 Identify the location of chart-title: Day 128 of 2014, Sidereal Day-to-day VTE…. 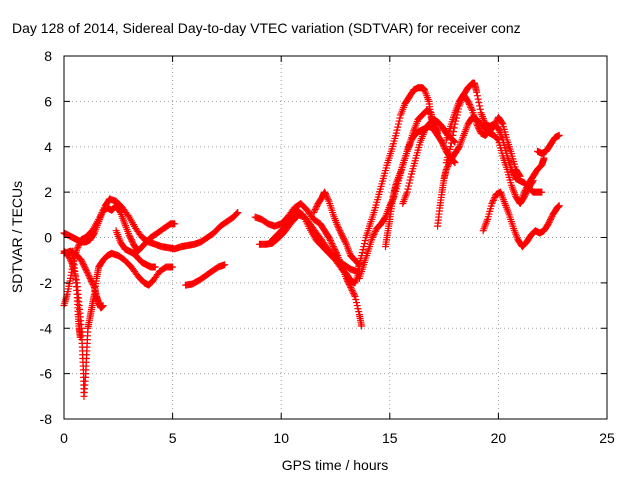
(266, 28).